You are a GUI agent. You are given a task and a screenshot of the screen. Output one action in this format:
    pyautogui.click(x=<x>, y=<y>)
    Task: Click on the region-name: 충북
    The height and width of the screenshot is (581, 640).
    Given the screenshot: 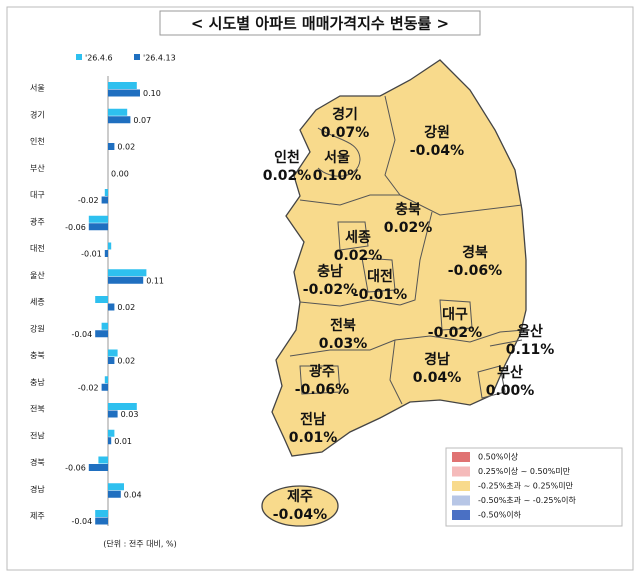 What is the action you would take?
    pyautogui.click(x=408, y=210)
    